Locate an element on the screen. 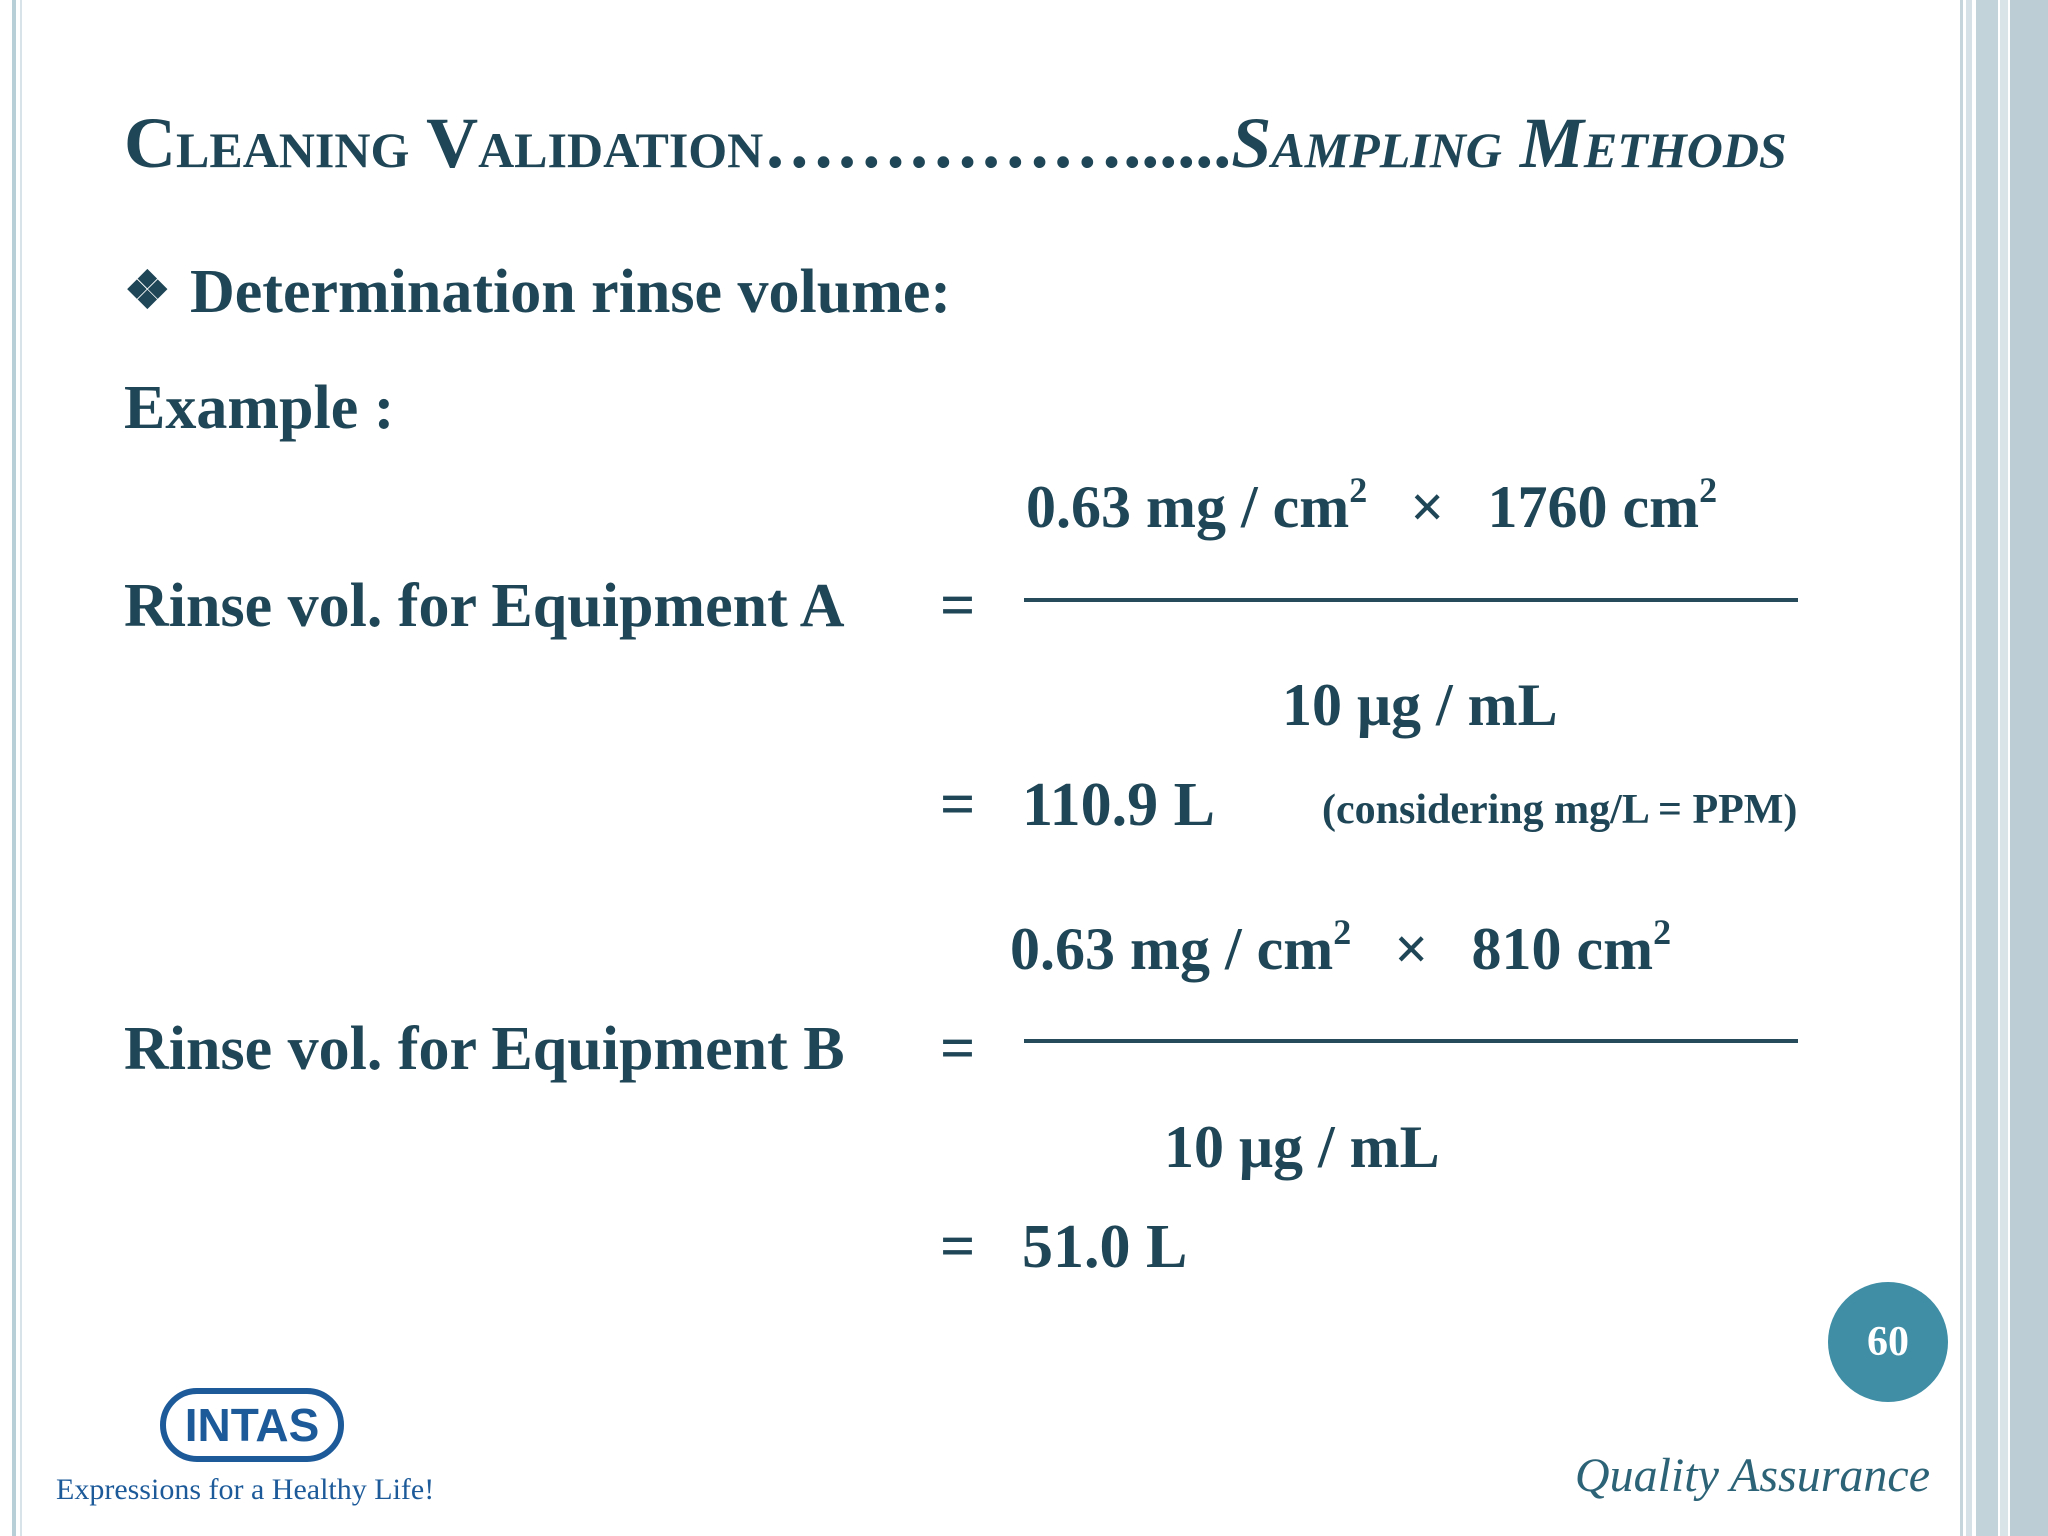  section-heading: ❖ Determination rinse volume: is located at coordinates (724, 292).